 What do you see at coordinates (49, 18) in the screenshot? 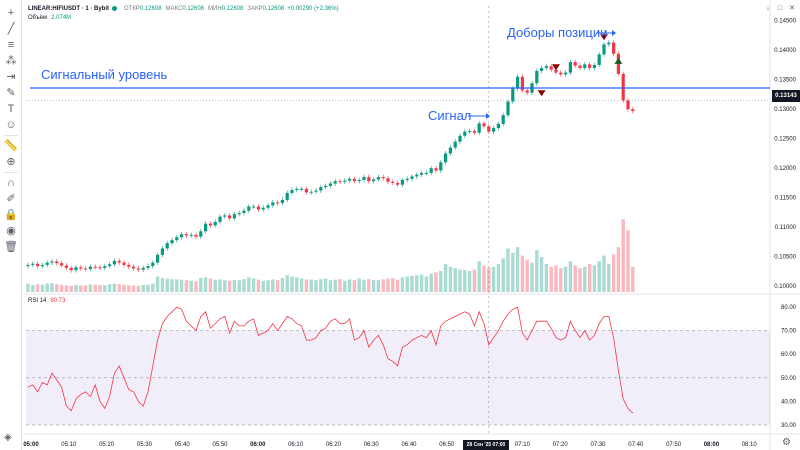
I see `volume-legend: Объём 2.074M` at bounding box center [49, 18].